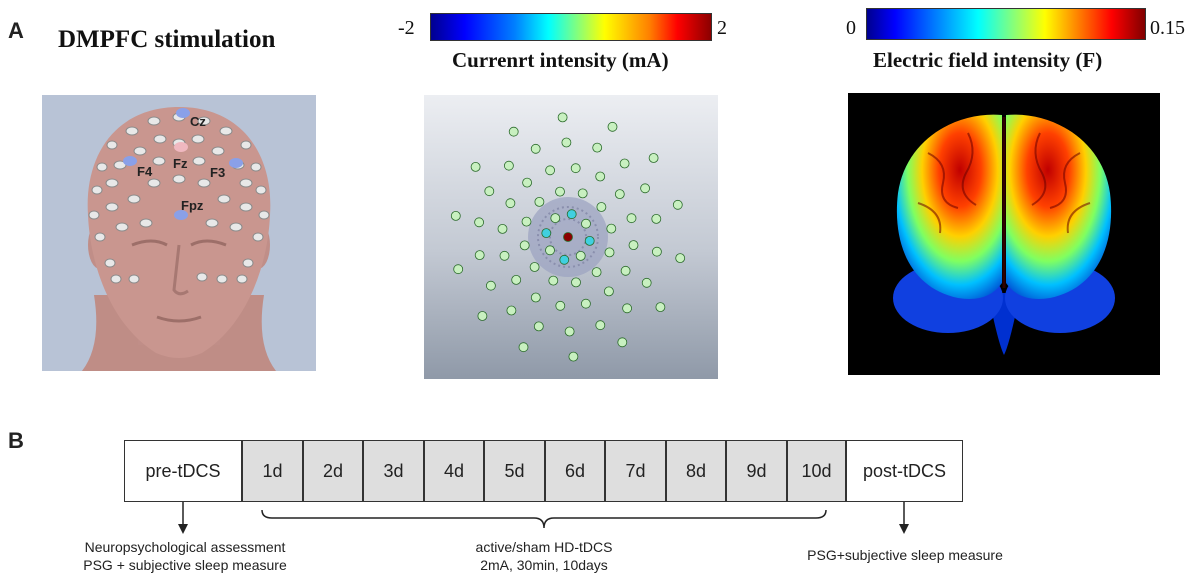 This screenshot has width=1200, height=575. I want to click on note-mid-line1: active/sham HD-tDCS, so click(544, 547).